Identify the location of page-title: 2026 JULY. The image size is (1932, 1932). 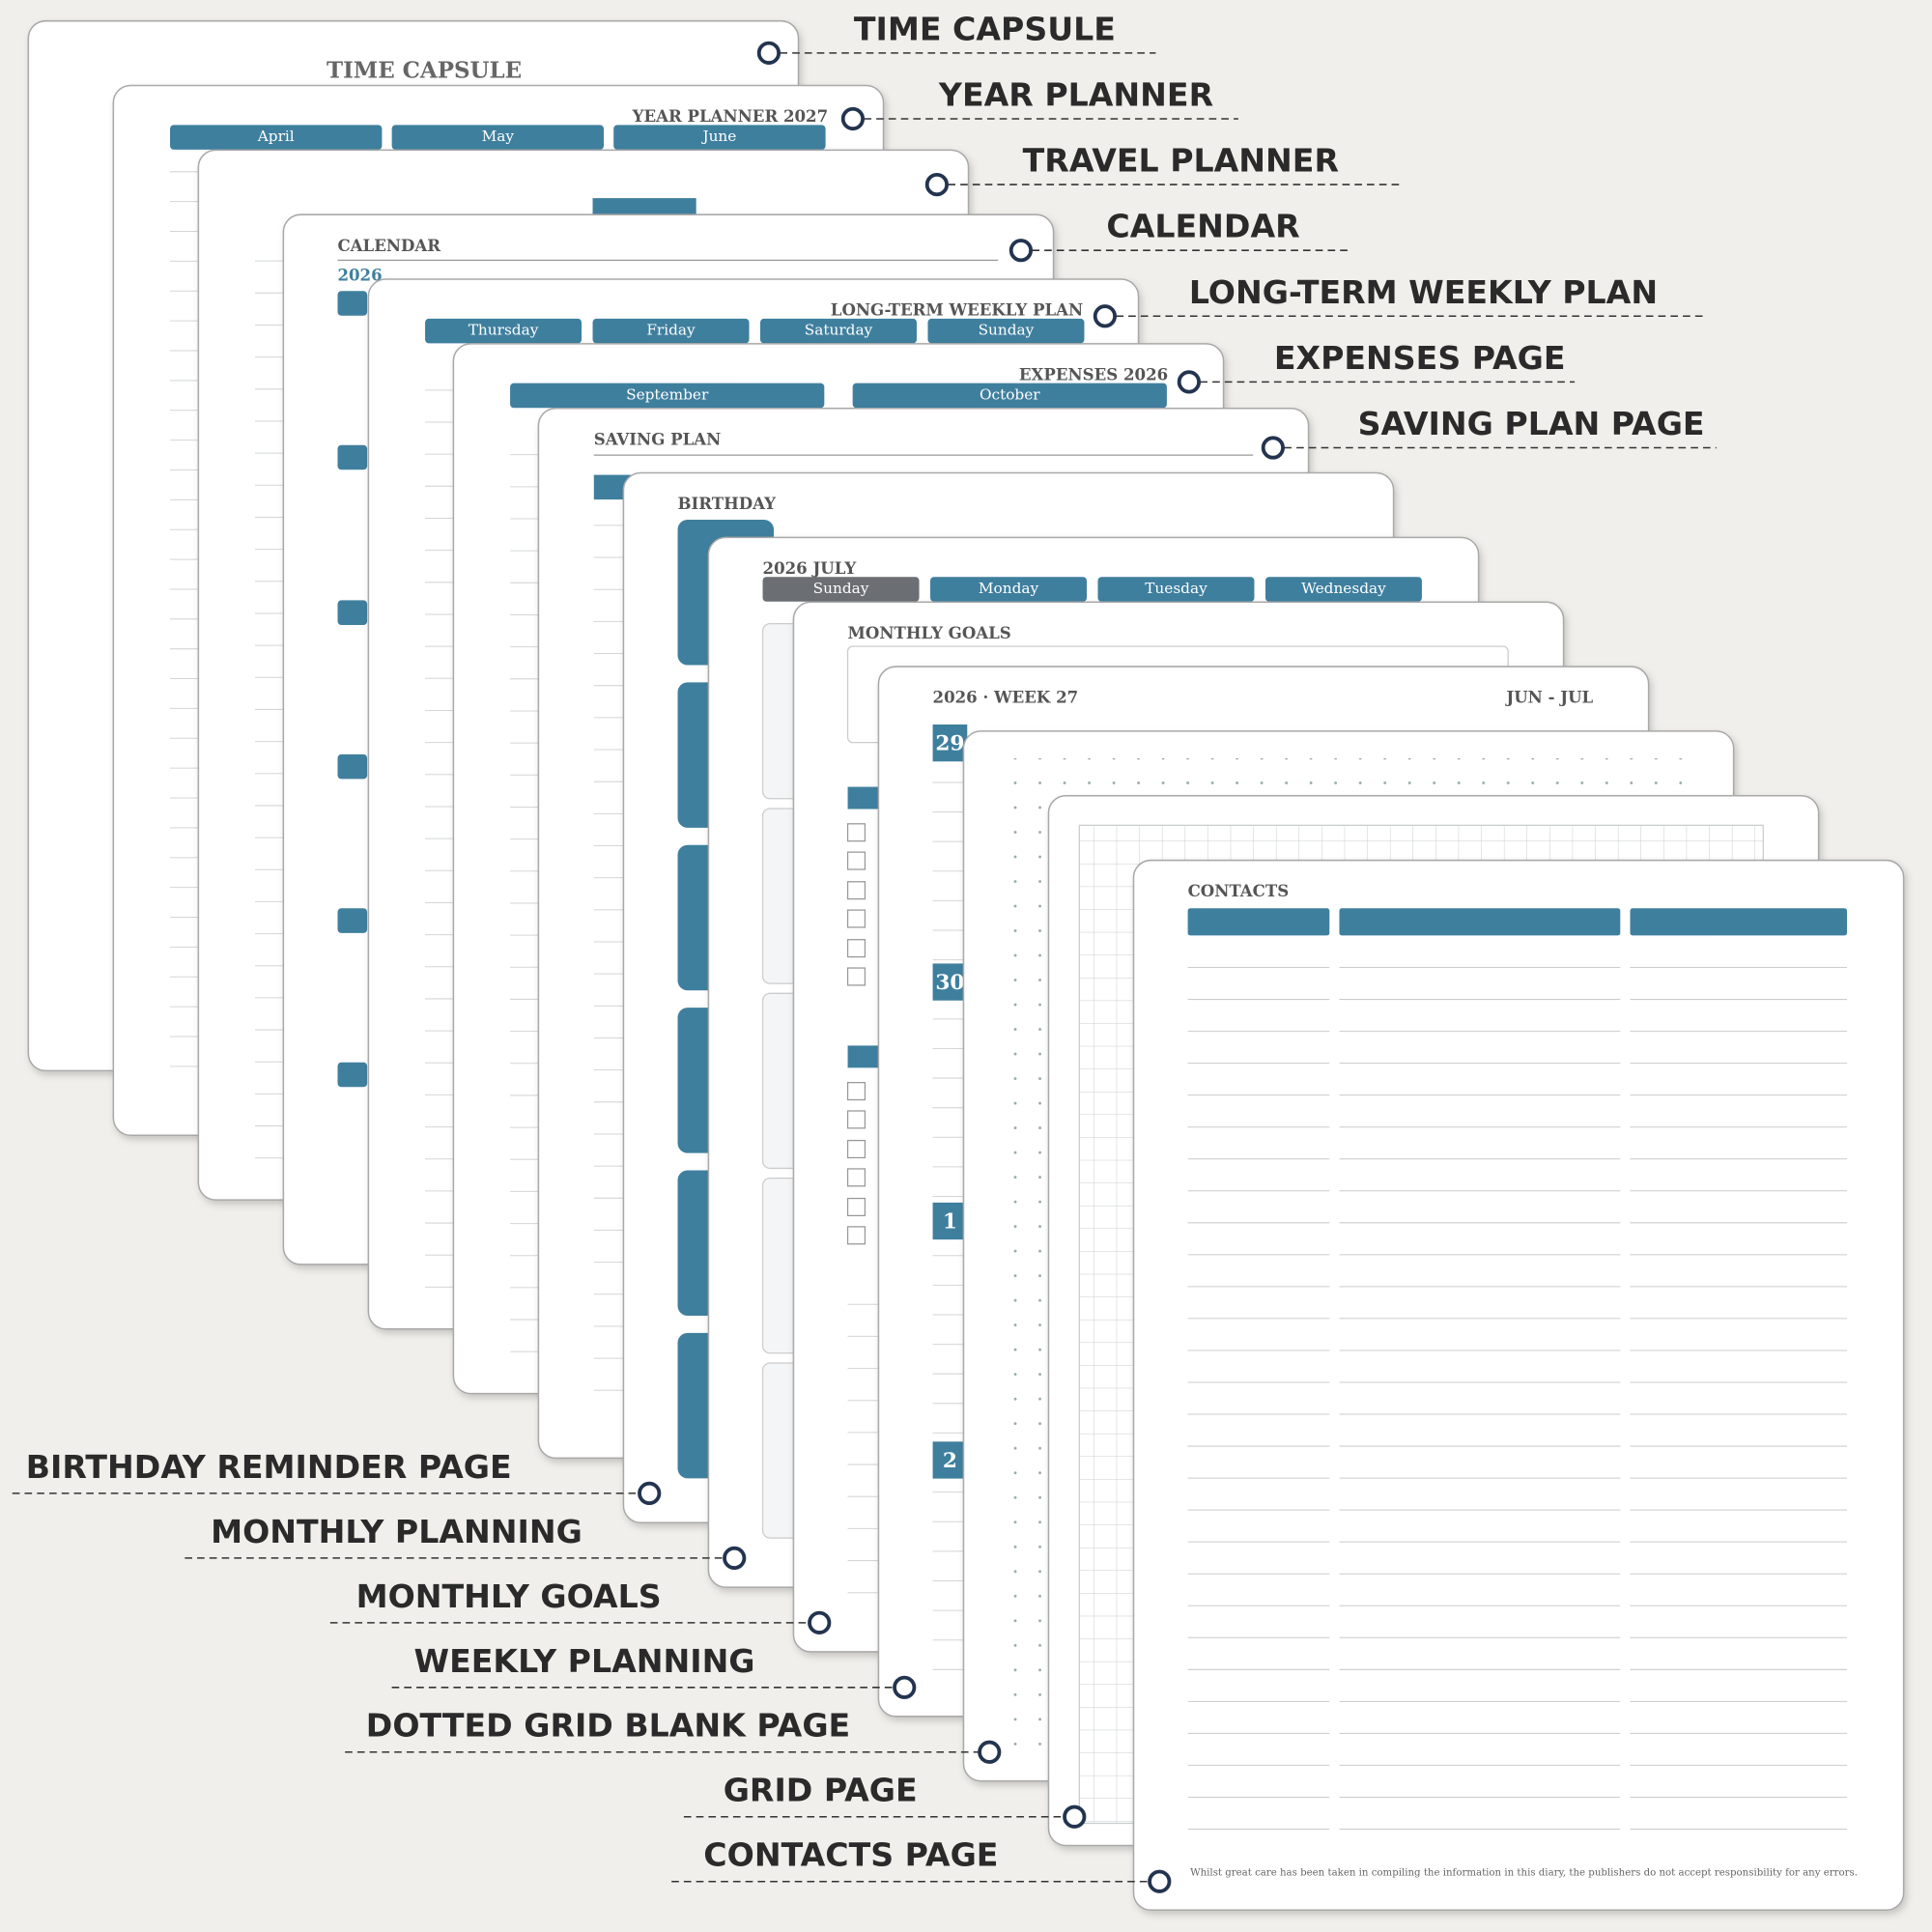
(810, 568).